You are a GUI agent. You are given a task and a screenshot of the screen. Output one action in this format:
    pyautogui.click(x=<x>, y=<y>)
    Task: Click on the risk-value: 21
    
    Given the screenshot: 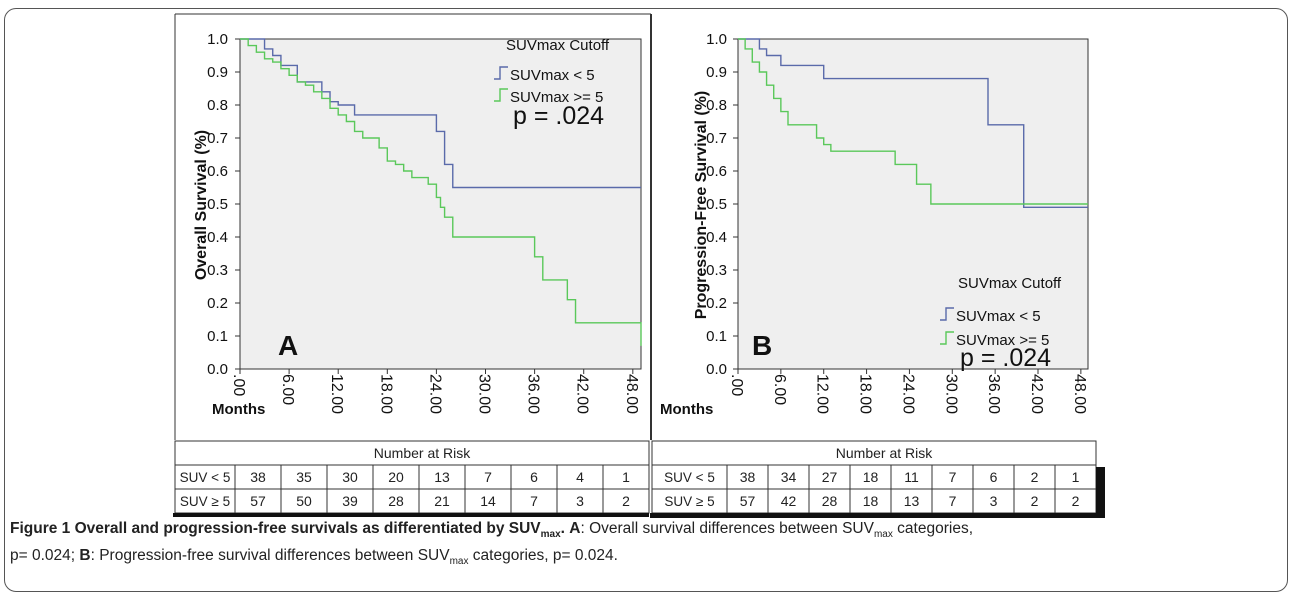 What is the action you would take?
    pyautogui.click(x=442, y=501)
    